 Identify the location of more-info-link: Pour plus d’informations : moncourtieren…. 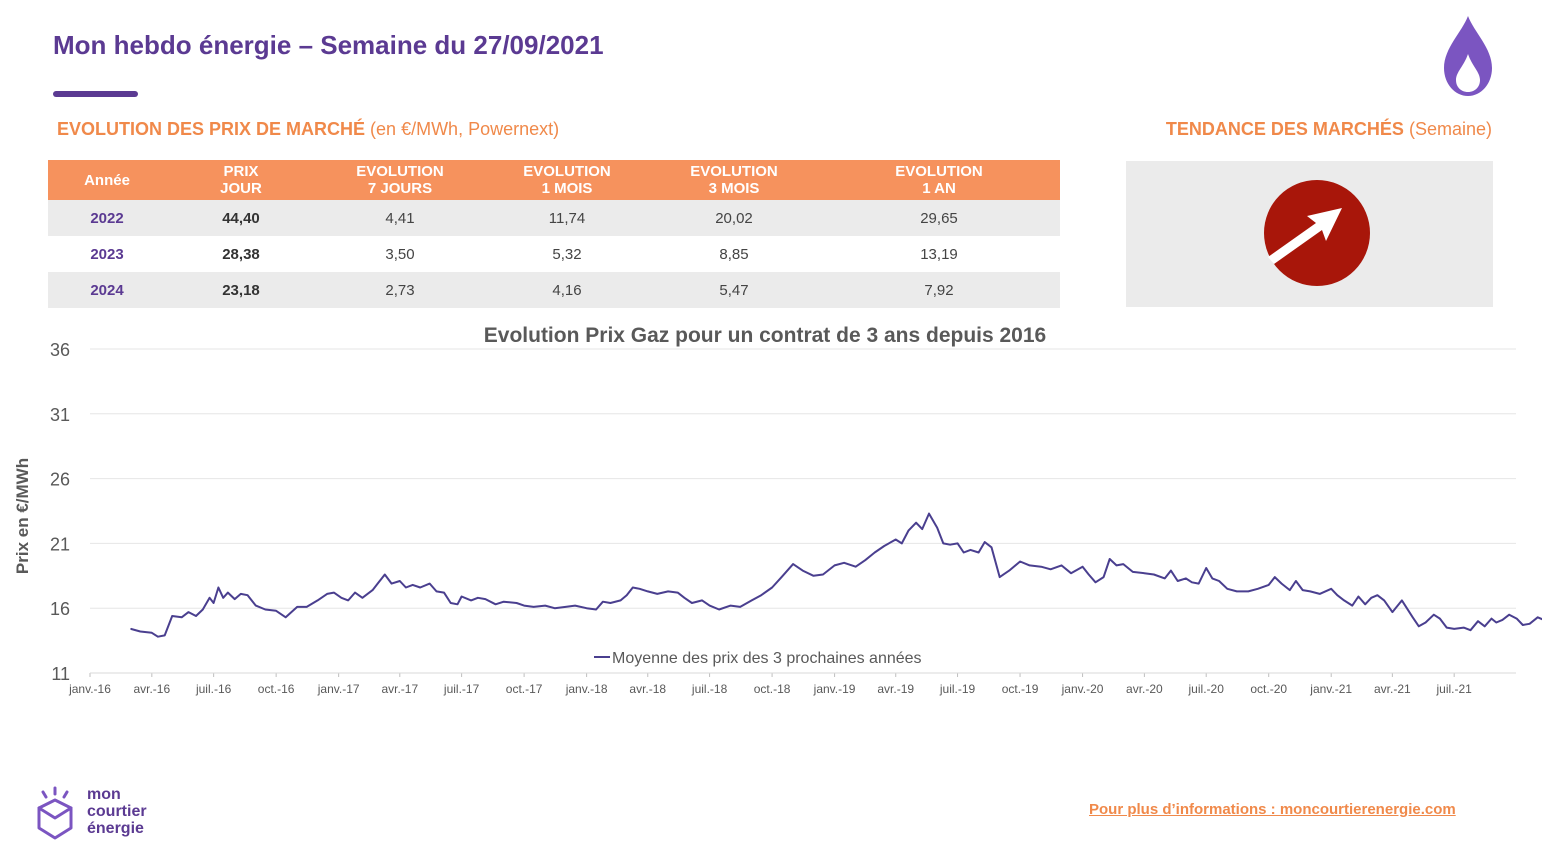
(1272, 809).